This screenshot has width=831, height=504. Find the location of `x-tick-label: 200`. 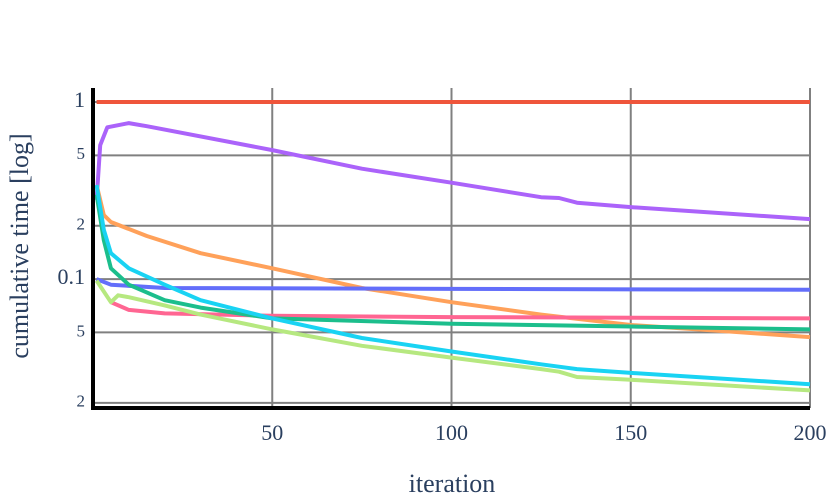

x-tick-label: 200 is located at coordinates (810, 432).